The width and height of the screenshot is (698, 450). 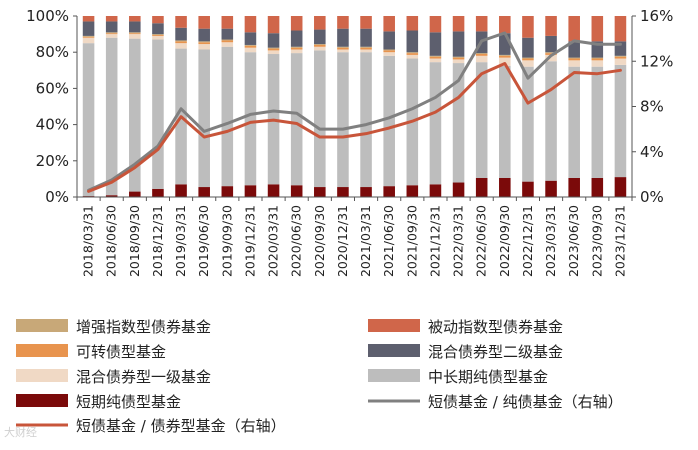 I want to click on x-tick-label-12: 2021/03/31, so click(x=365, y=241).